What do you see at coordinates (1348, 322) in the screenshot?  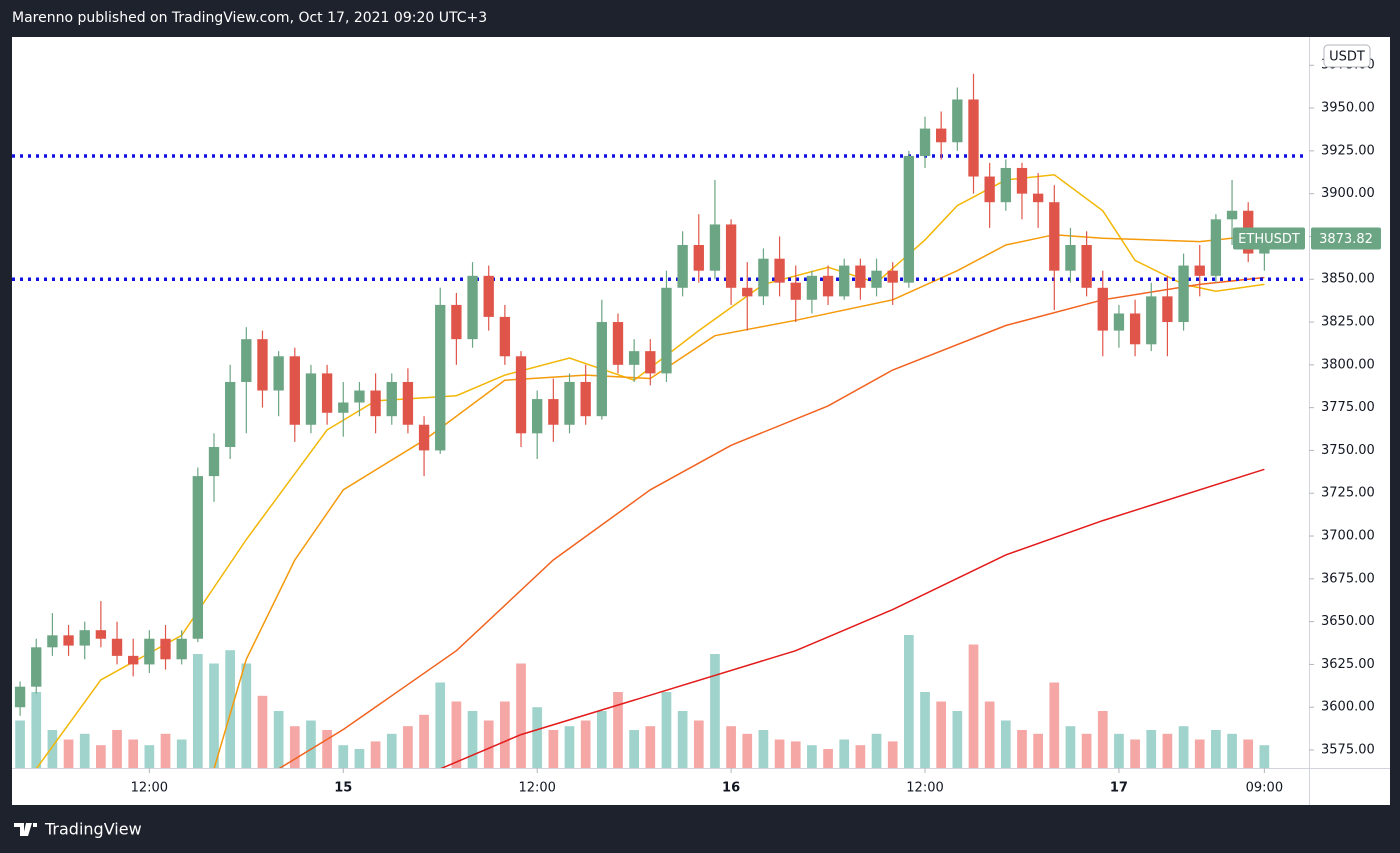 I see `y-tick-label: 3825.00` at bounding box center [1348, 322].